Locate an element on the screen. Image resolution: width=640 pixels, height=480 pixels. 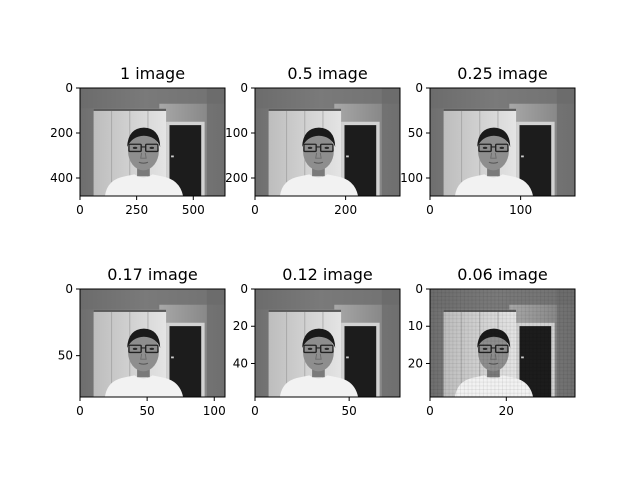
x-tick-label: 20 is located at coordinates (506, 411).